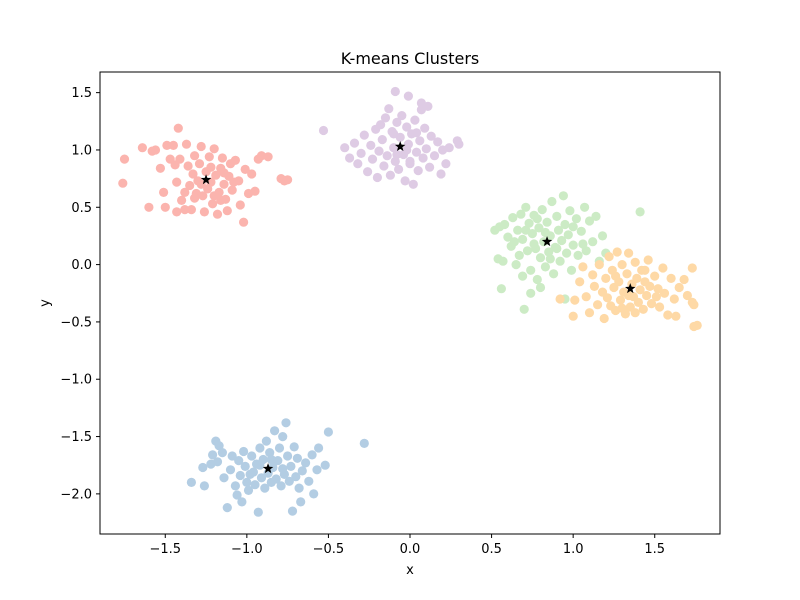  Describe the element at coordinates (76, 322) in the screenshot. I see `y-tick-label: −0.5` at that location.